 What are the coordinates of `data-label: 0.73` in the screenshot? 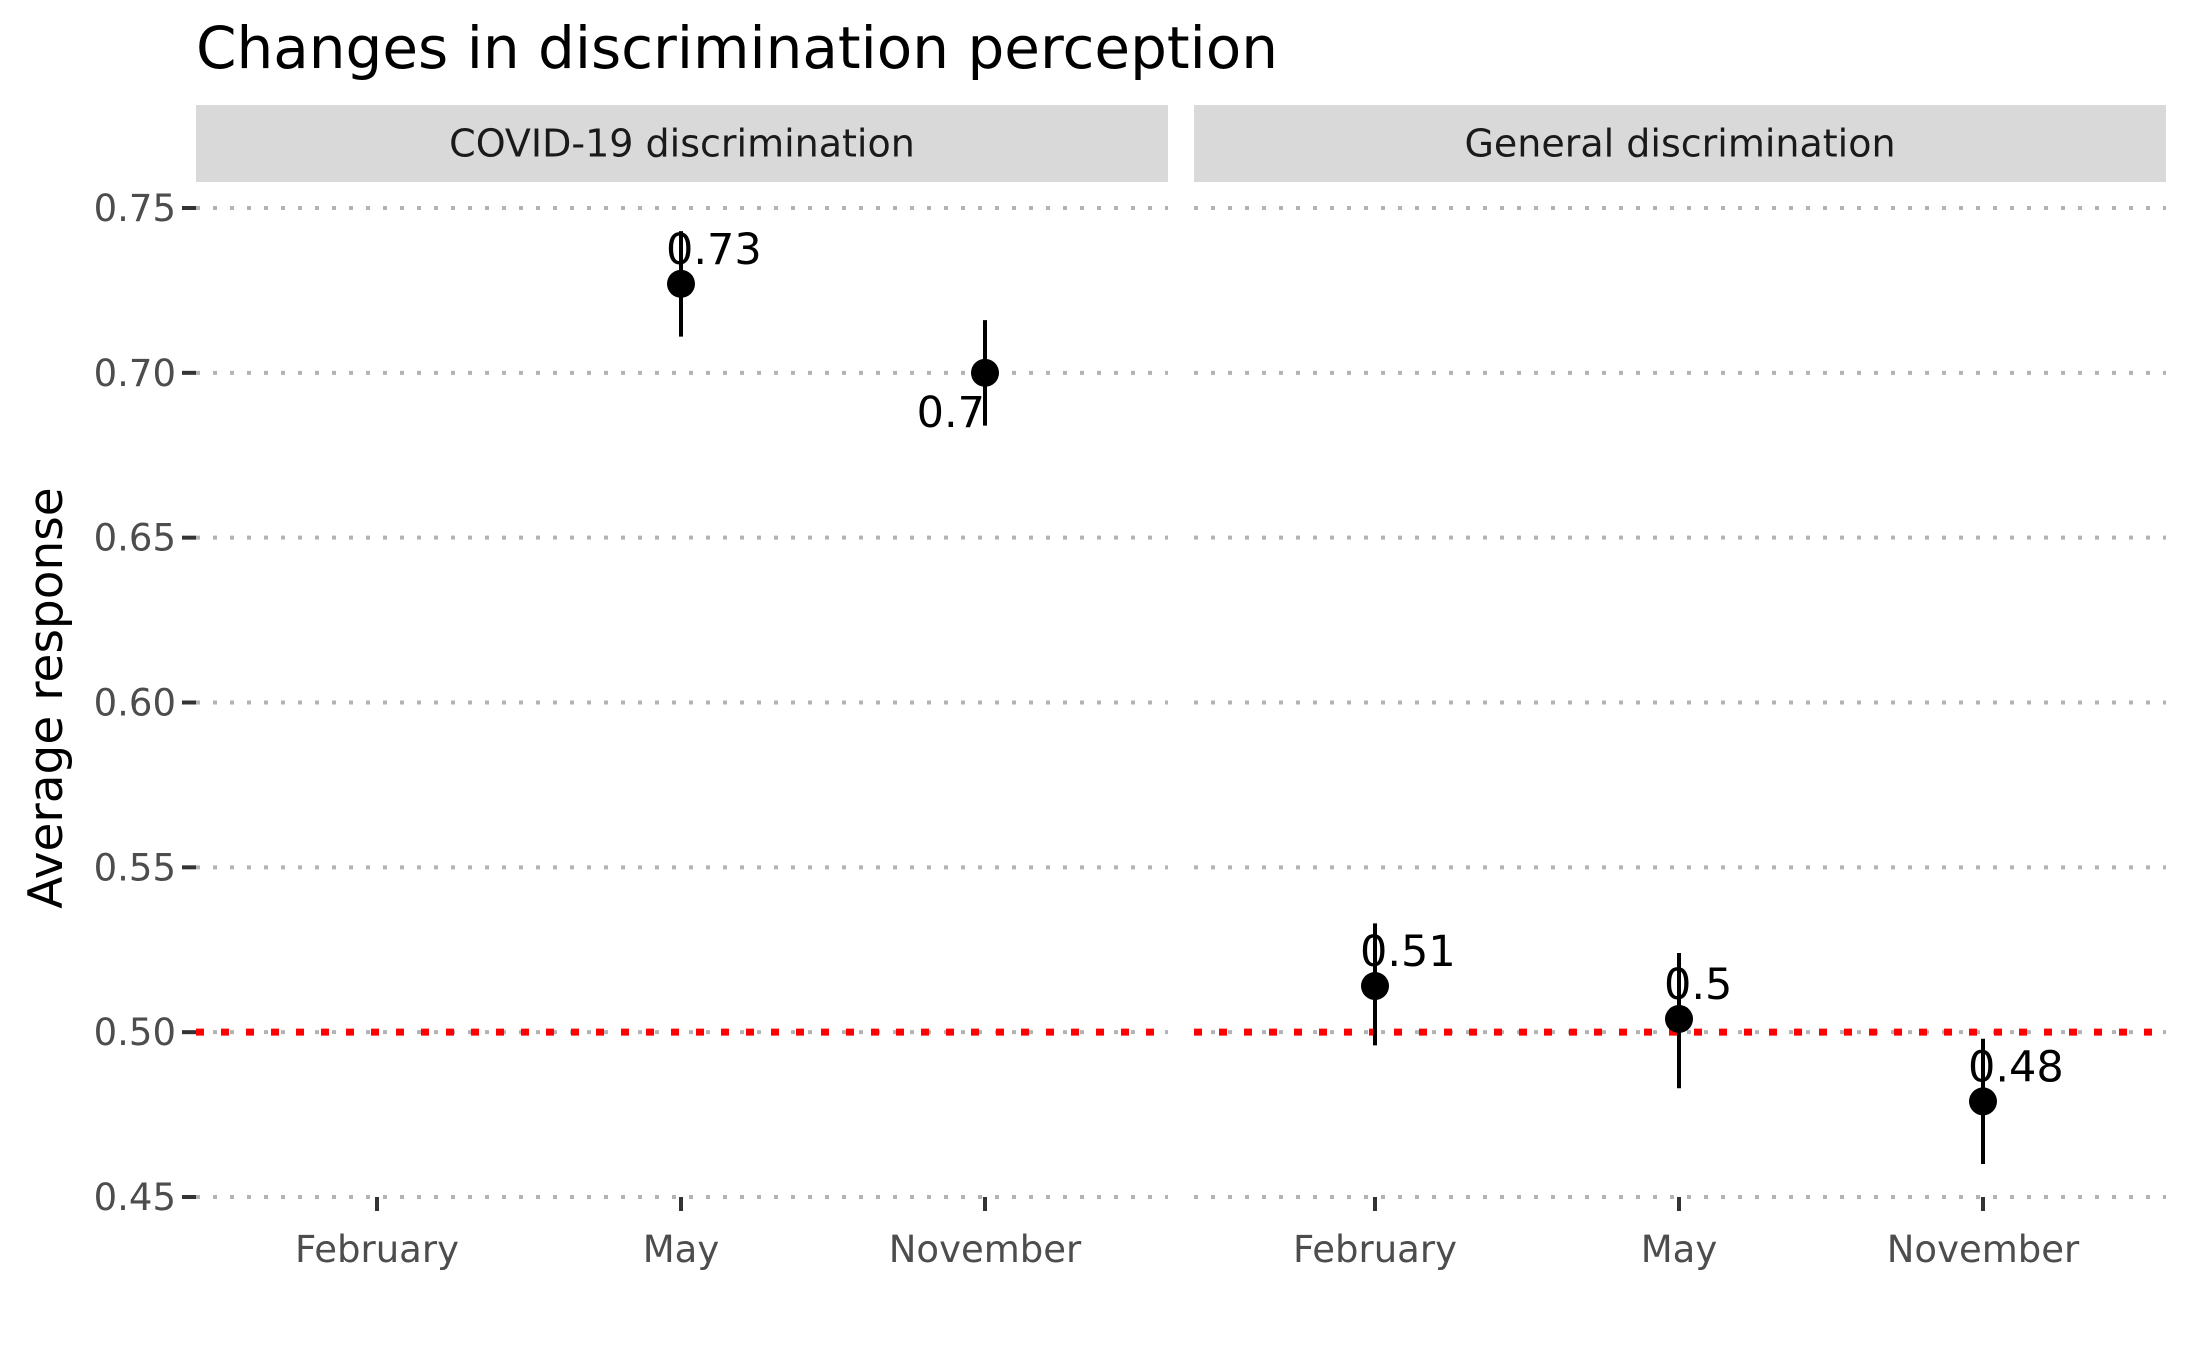 It's located at (714, 250).